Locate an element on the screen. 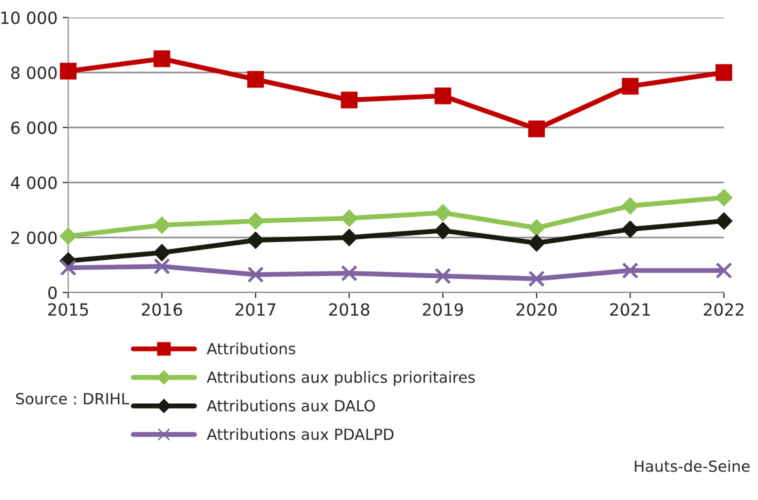 The image size is (758, 500). x-tick-label: 2020 is located at coordinates (536, 309).